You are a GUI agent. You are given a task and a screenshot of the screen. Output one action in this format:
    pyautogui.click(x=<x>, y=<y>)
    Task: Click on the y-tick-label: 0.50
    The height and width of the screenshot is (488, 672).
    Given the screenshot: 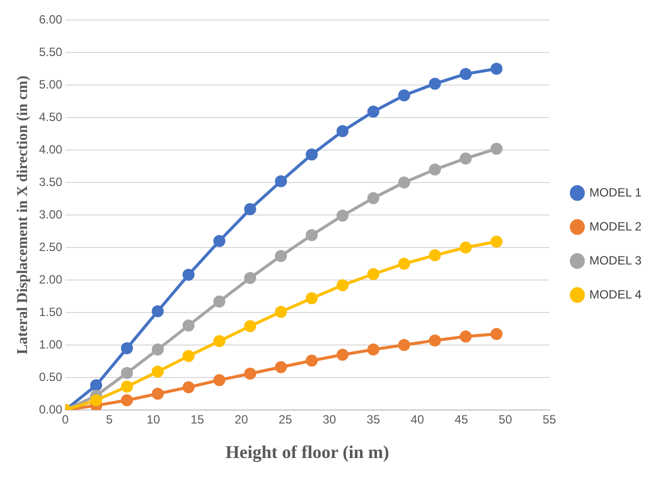 What is the action you would take?
    pyautogui.click(x=50, y=377)
    